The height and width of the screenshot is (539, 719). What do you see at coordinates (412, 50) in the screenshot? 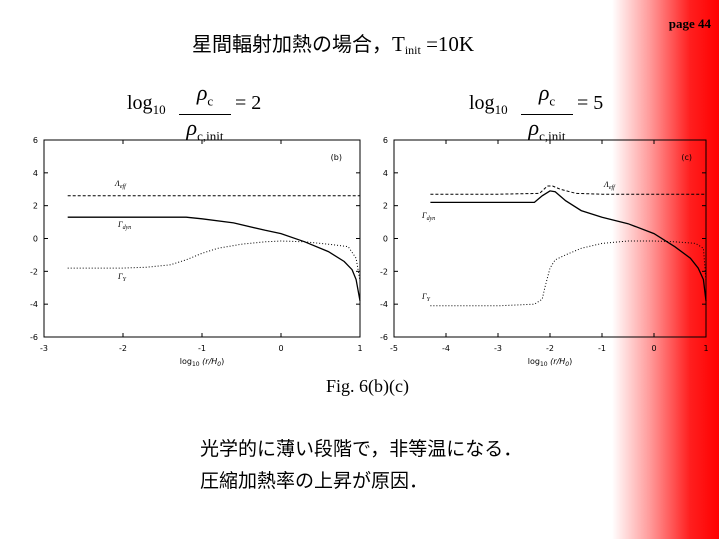
I see `temperature-subscript: init` at bounding box center [412, 50].